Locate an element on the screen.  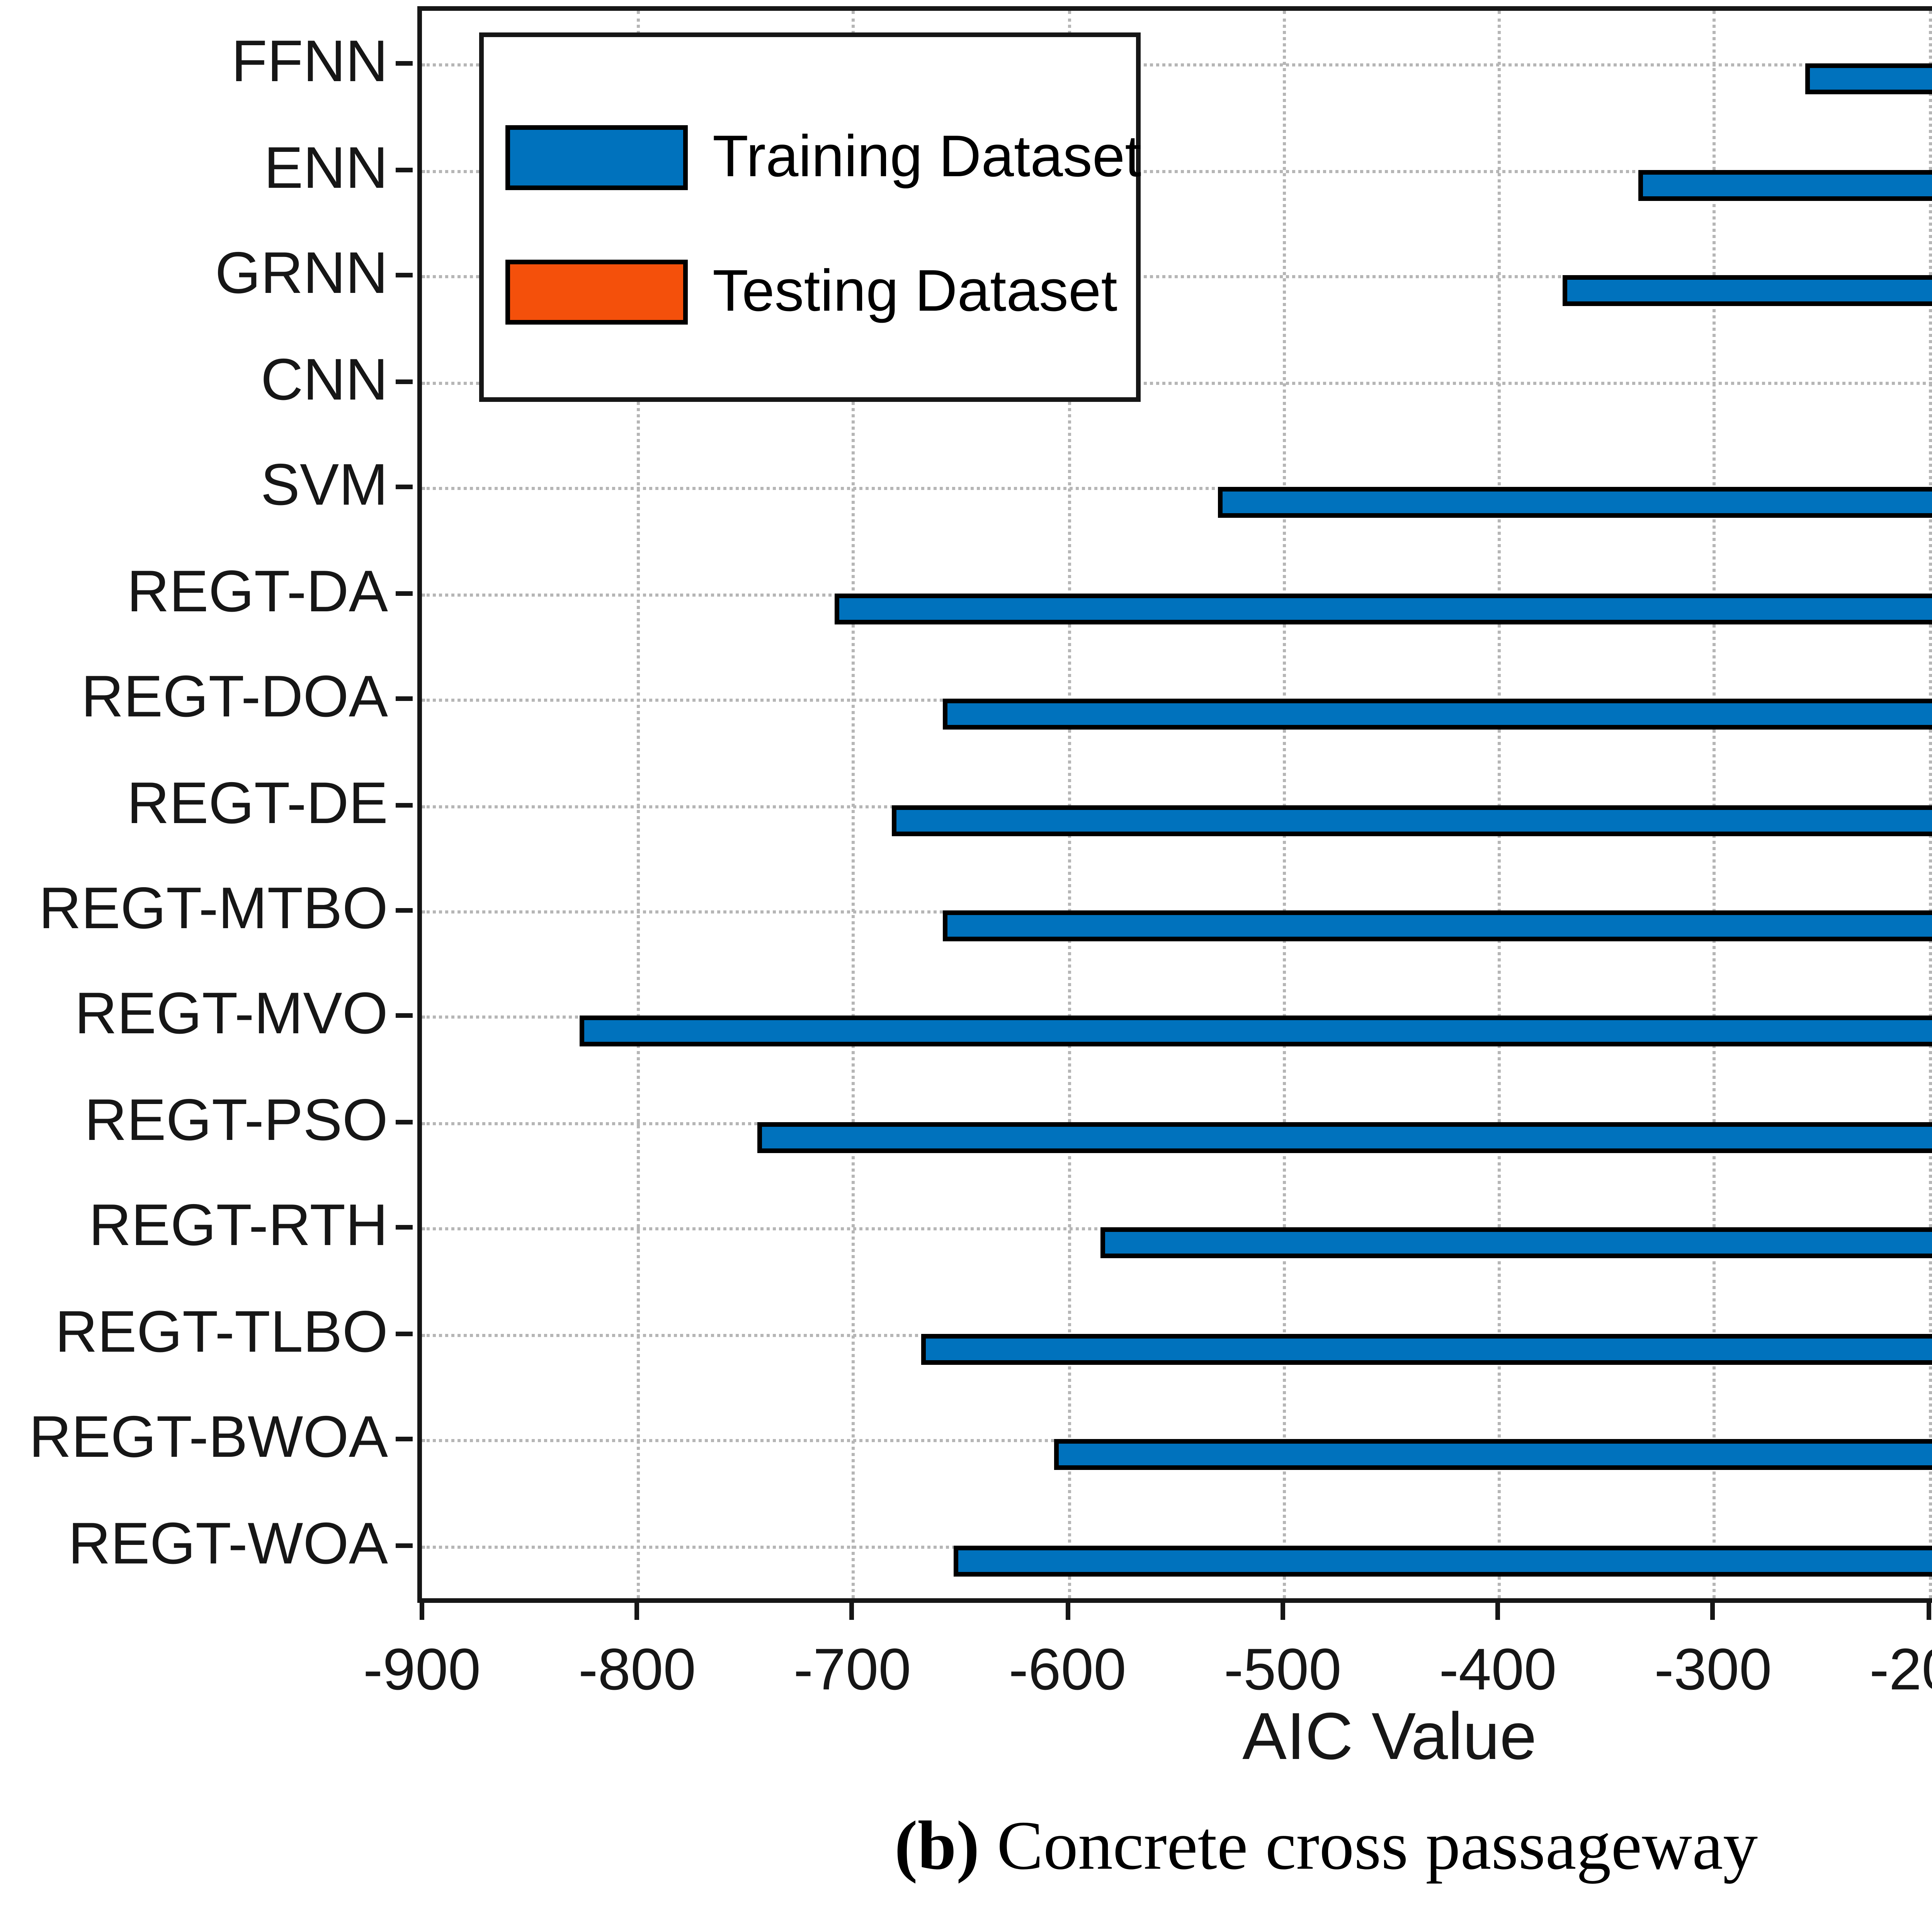
y-tick-regt-pso is located at coordinates (404, 1122).